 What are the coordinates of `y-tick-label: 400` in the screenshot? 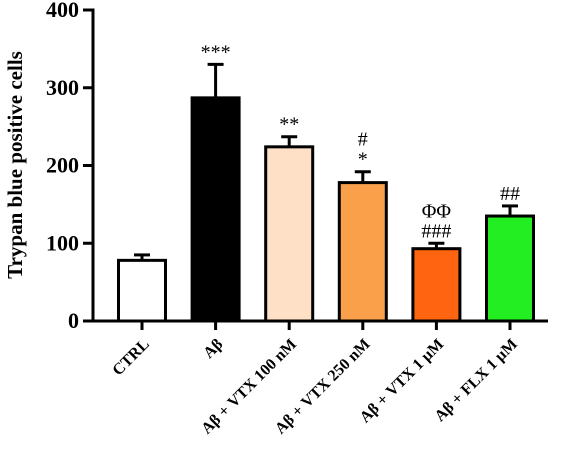 It's located at (62, 11).